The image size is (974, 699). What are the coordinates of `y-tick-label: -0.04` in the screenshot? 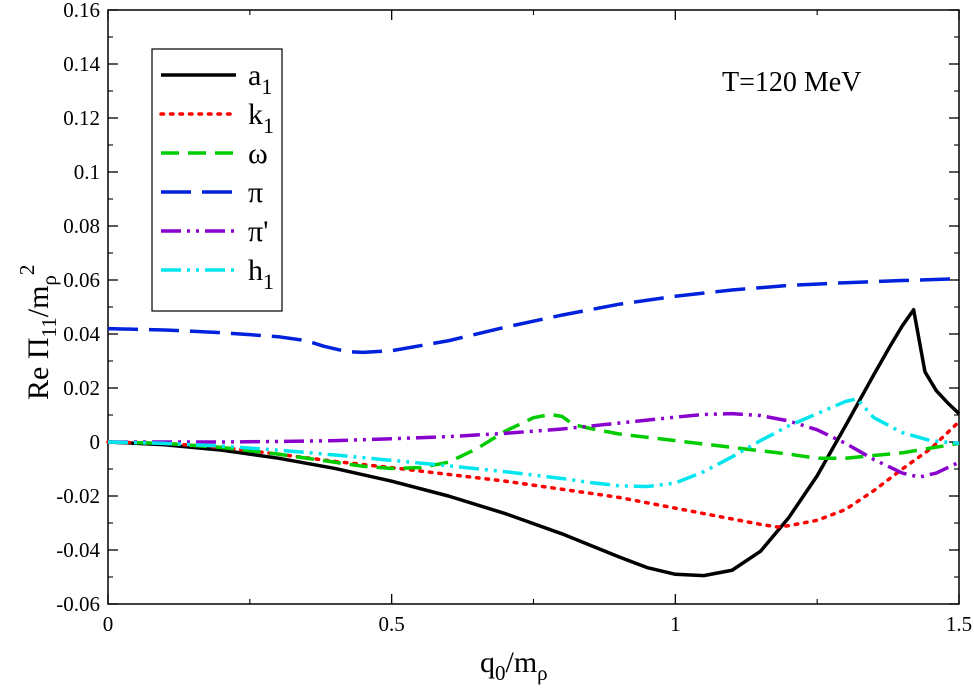 It's located at (78, 550).